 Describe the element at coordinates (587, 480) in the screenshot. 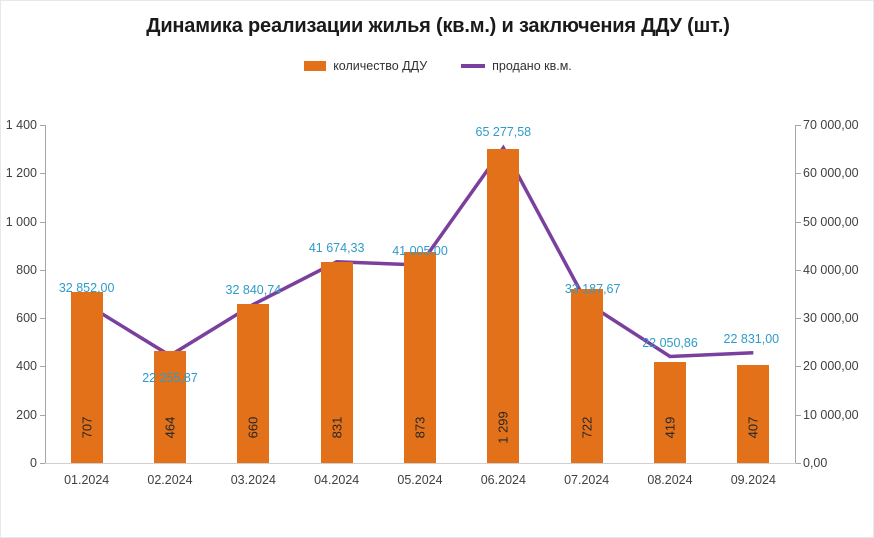

I see `x-axis-label-07.2024: 07.2024` at that location.